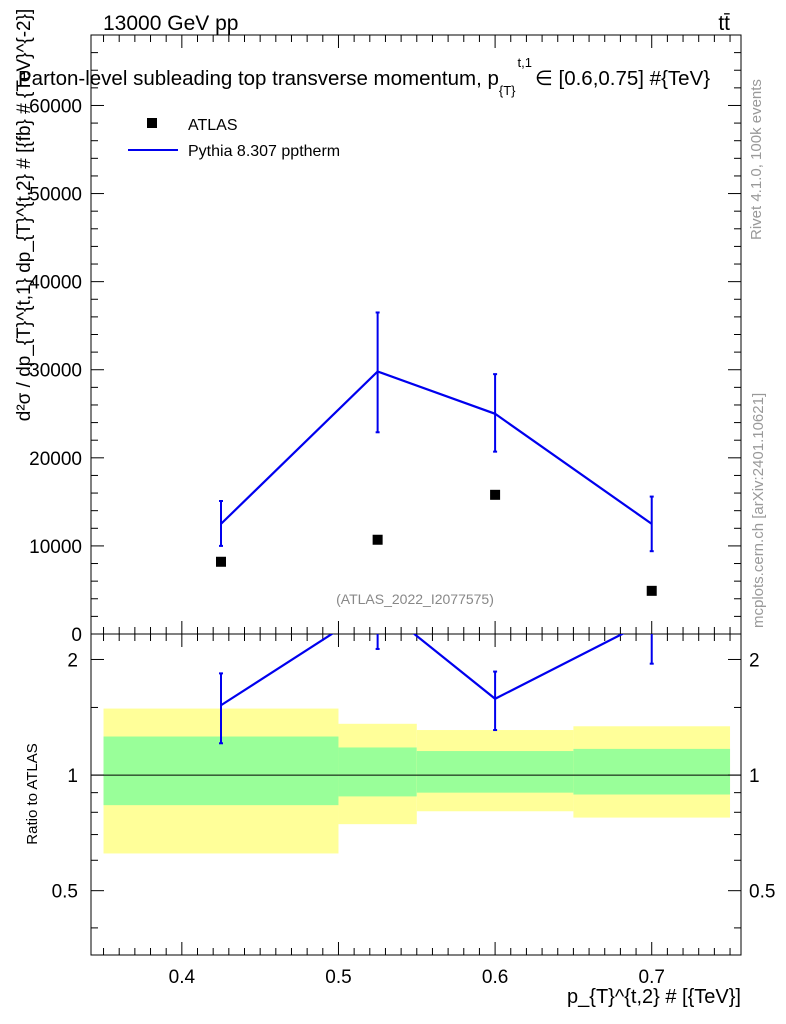  What do you see at coordinates (264, 151) in the screenshot?
I see `legend-pythia-label: Pythia 8.307 pptherm` at bounding box center [264, 151].